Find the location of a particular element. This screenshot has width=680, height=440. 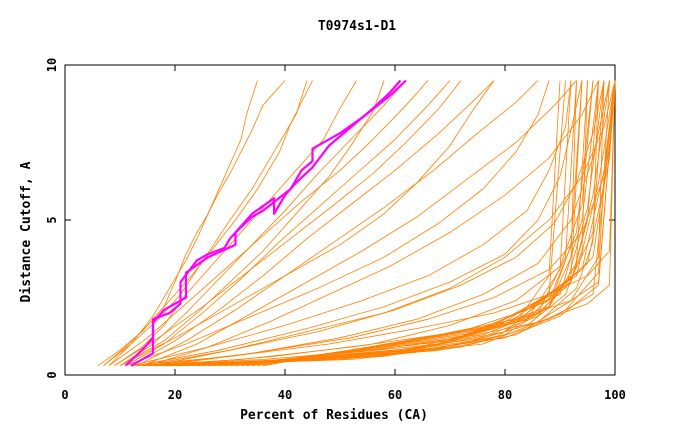

y-axis-label: Distance Cutoff, A is located at coordinates (26, 231).